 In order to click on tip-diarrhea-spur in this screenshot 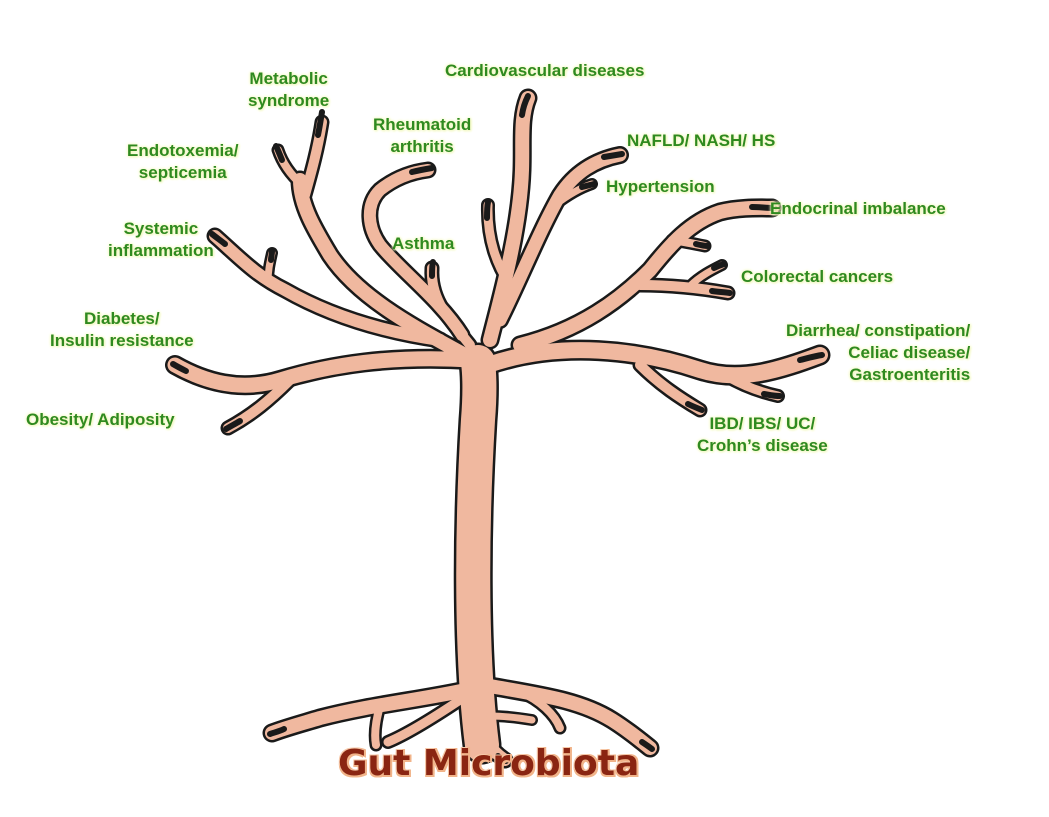, I will do `click(772, 395)`.